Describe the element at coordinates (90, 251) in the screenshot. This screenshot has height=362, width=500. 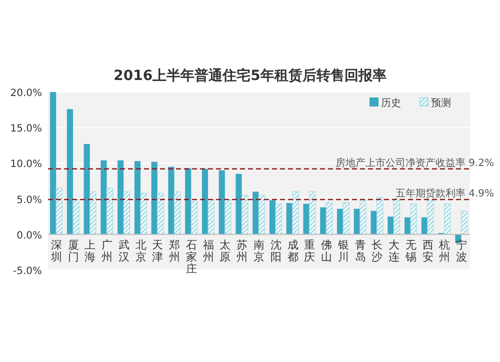
I see `x-tick-label: 上海` at that location.